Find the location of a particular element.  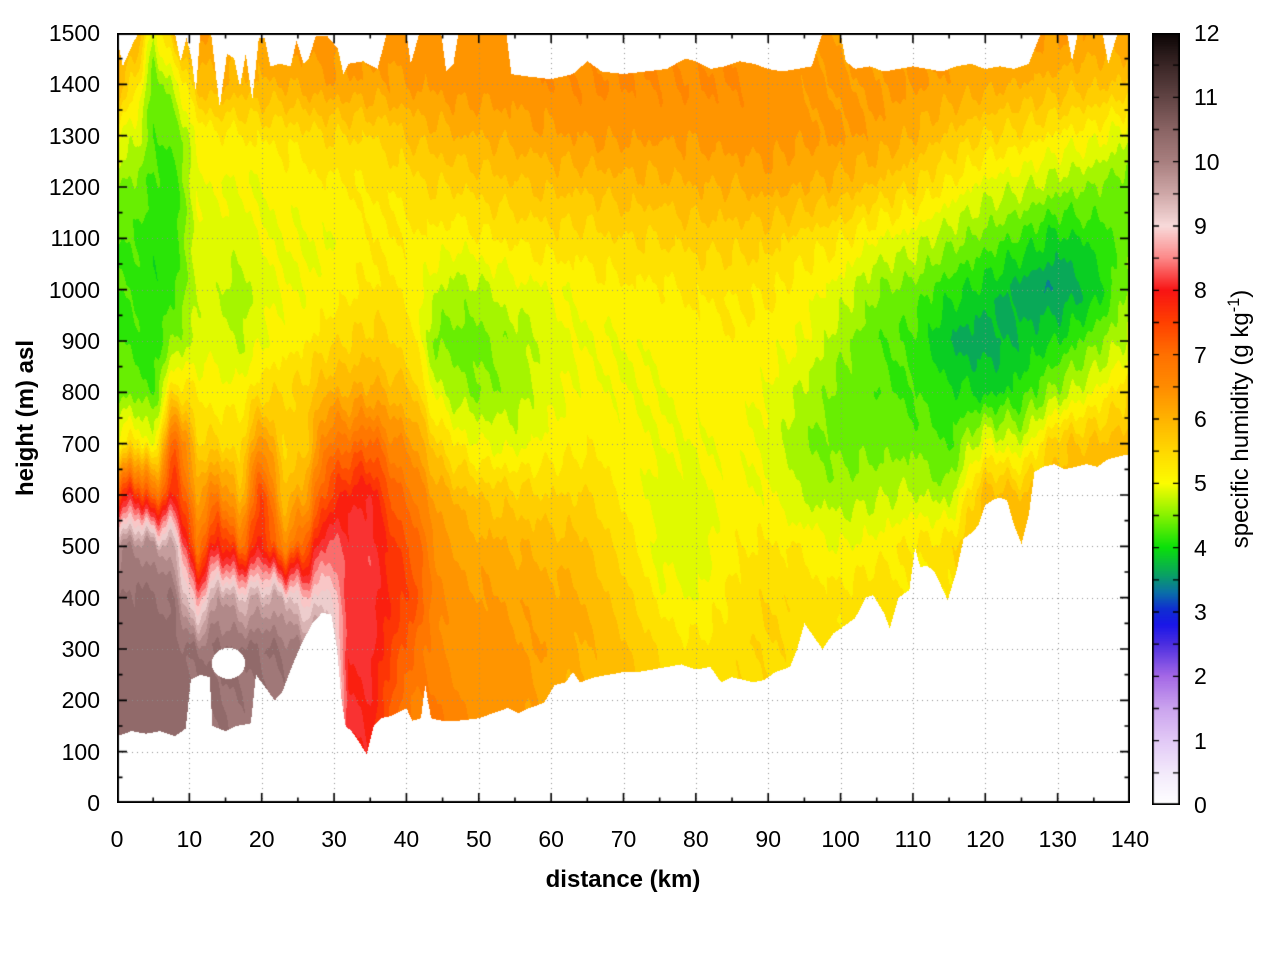

colorbar-tick-label: 10 is located at coordinates (1207, 161).